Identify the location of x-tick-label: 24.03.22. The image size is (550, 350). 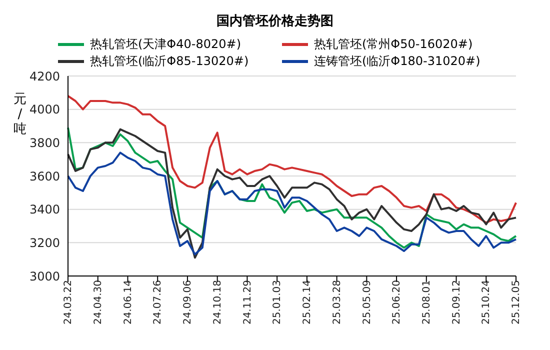
(68, 302).